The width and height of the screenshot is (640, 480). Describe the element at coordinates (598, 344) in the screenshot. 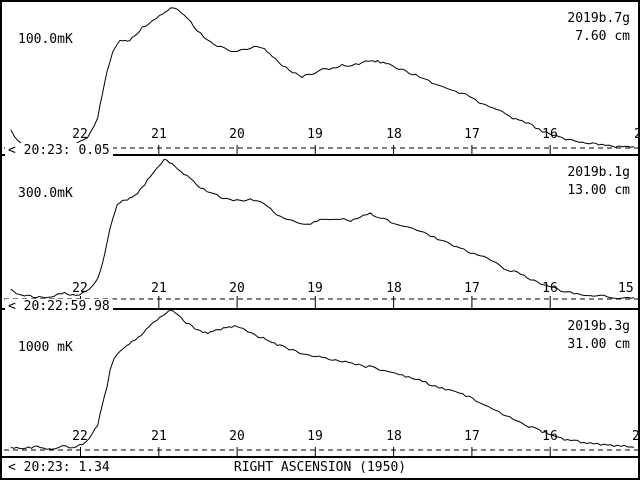

I see `wavelength-label: 31.00 cm` at that location.